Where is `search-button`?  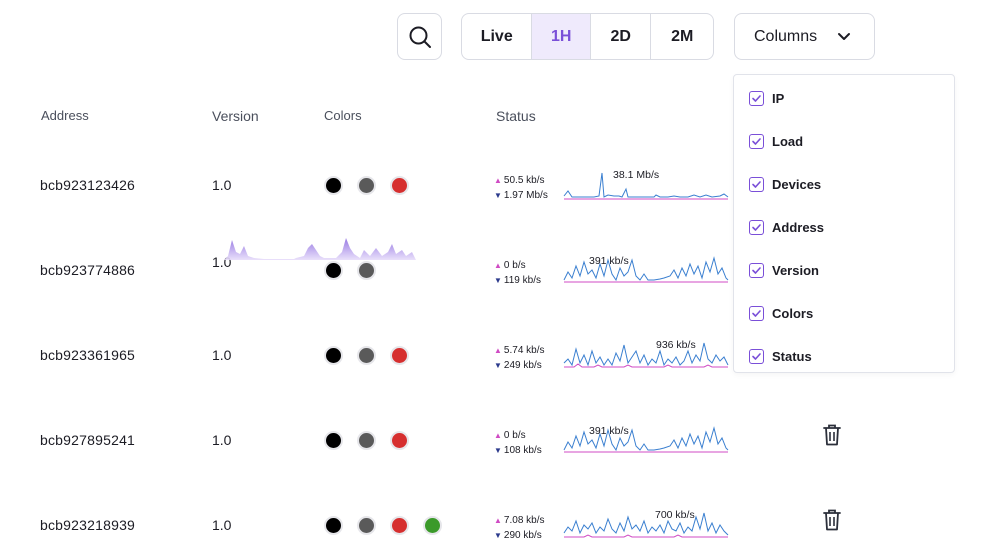 search-button is located at coordinates (419, 36).